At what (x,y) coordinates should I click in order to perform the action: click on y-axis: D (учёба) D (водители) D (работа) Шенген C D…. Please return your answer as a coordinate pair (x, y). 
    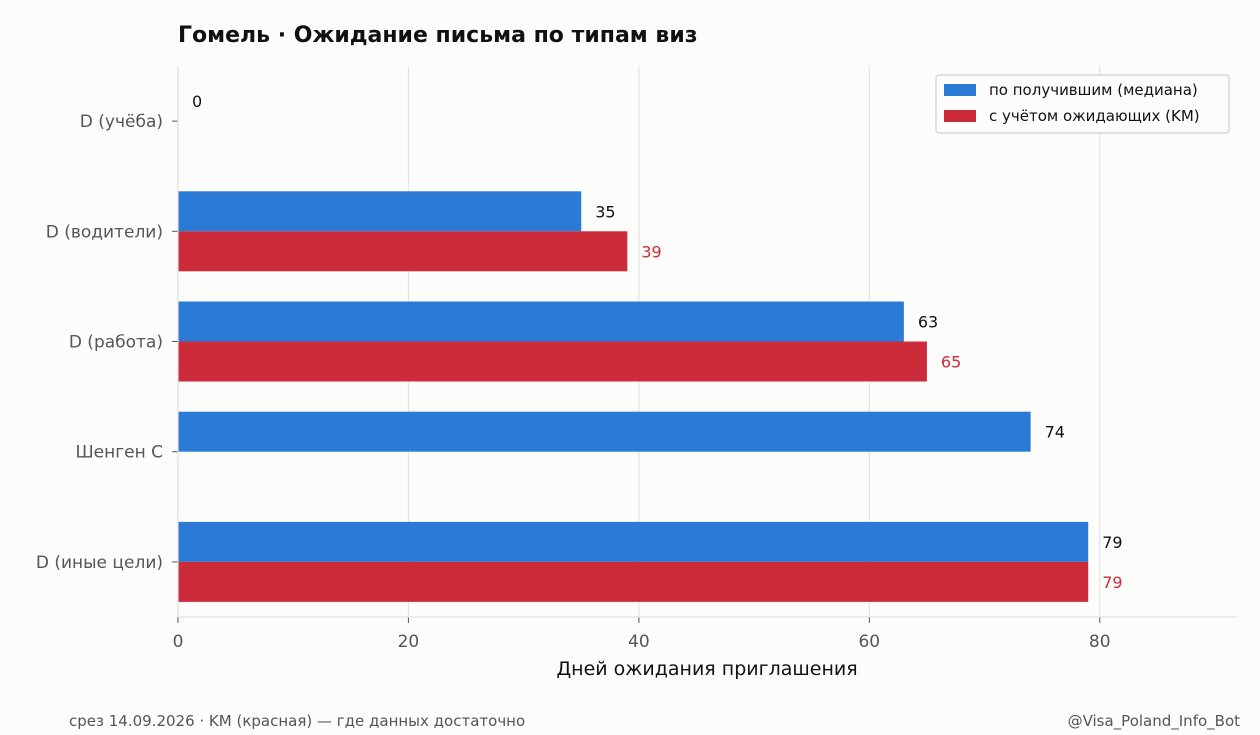
    Looking at the image, I should click on (107, 342).